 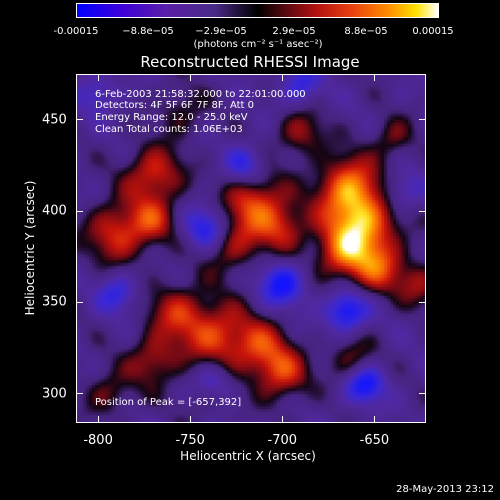 What do you see at coordinates (168, 402) in the screenshot?
I see `peak-position: Position of Peak = [-657,392]` at bounding box center [168, 402].